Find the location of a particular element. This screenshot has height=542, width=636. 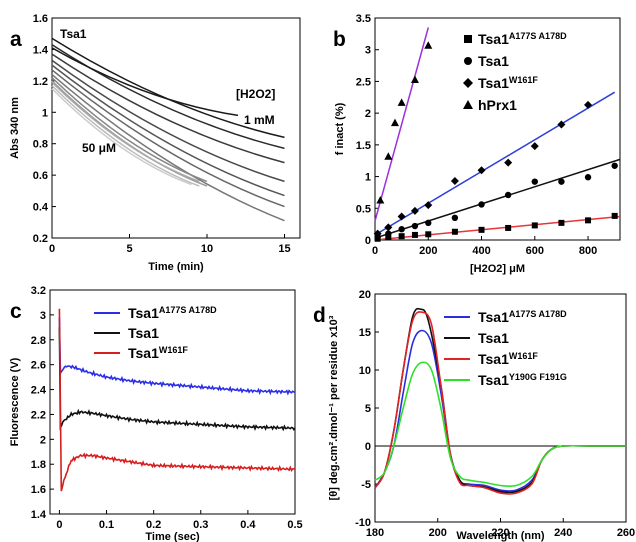

legend-label: Tsa1A177S A178D is located at coordinates (172, 313).